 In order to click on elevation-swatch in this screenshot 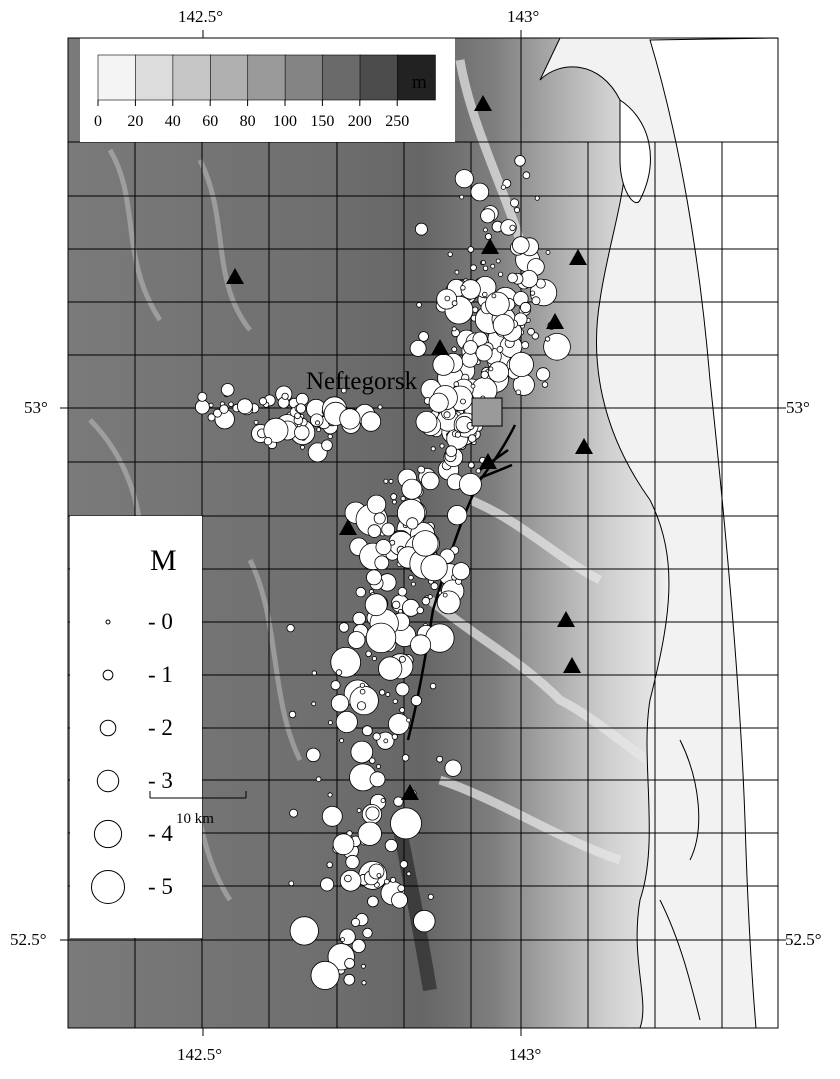, I will do `click(229, 77)`.